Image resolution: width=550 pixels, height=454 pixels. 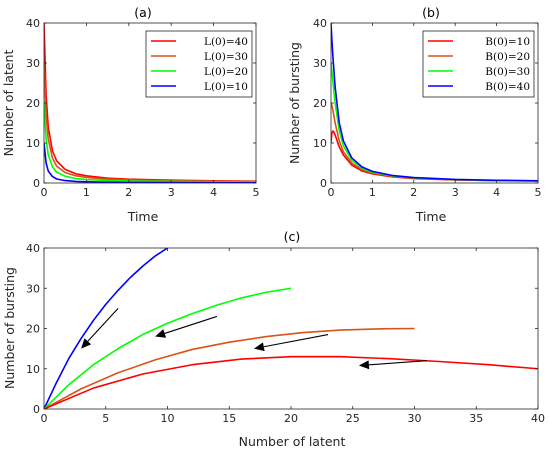 I want to click on x-tick-label: 10, so click(x=168, y=418).